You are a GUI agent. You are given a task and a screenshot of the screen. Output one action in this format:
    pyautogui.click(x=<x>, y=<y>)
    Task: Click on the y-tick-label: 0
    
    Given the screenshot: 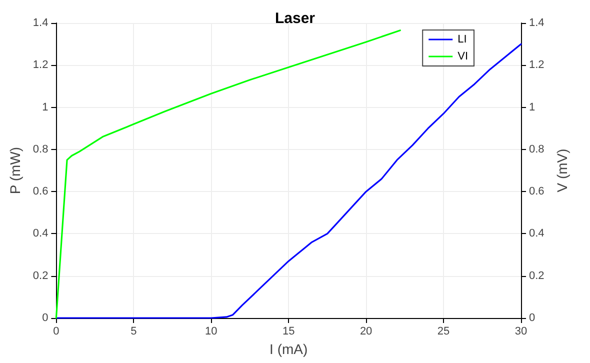 What is the action you would take?
    pyautogui.click(x=45, y=318)
    